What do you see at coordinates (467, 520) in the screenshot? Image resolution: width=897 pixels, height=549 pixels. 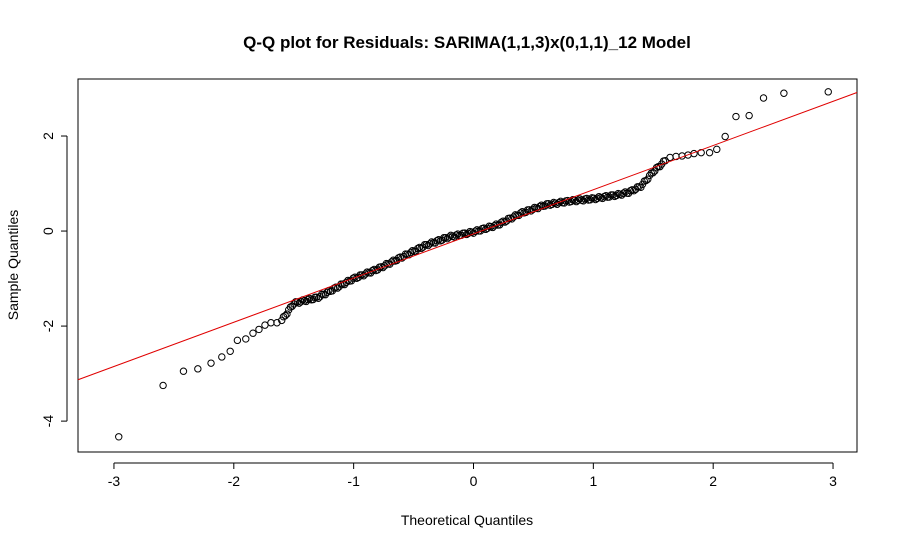 I see `x-axis-title: Theoretical Quantiles` at bounding box center [467, 520].